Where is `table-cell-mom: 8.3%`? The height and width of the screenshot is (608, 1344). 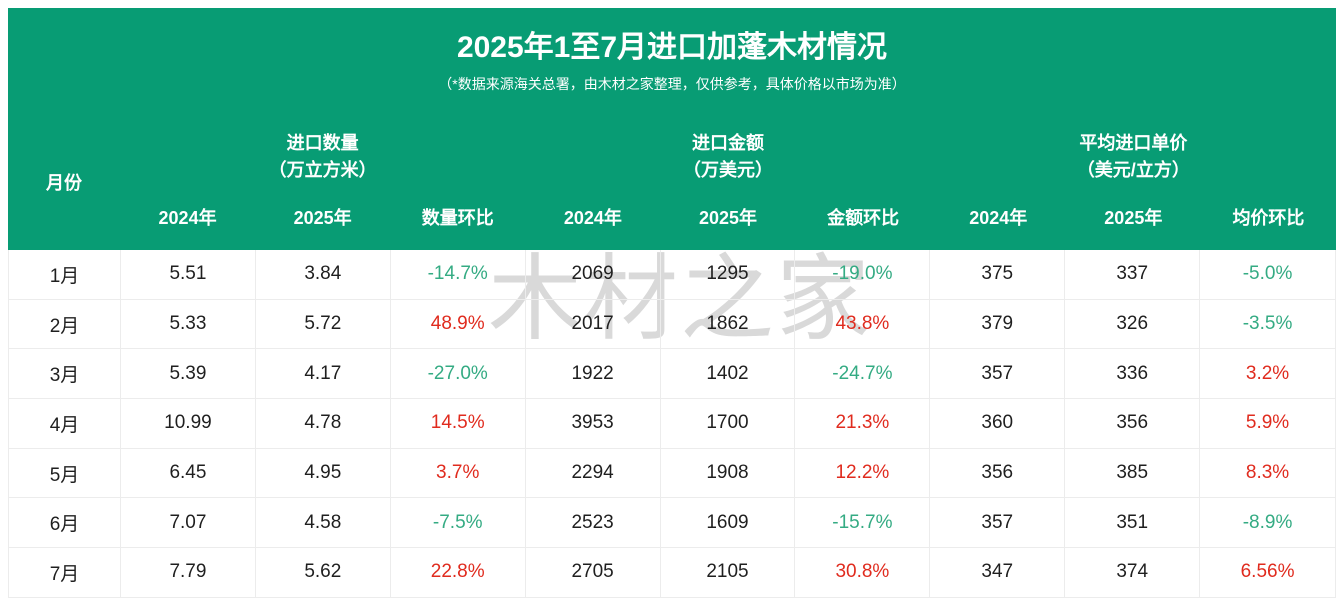 table-cell-mom: 8.3% is located at coordinates (1267, 474).